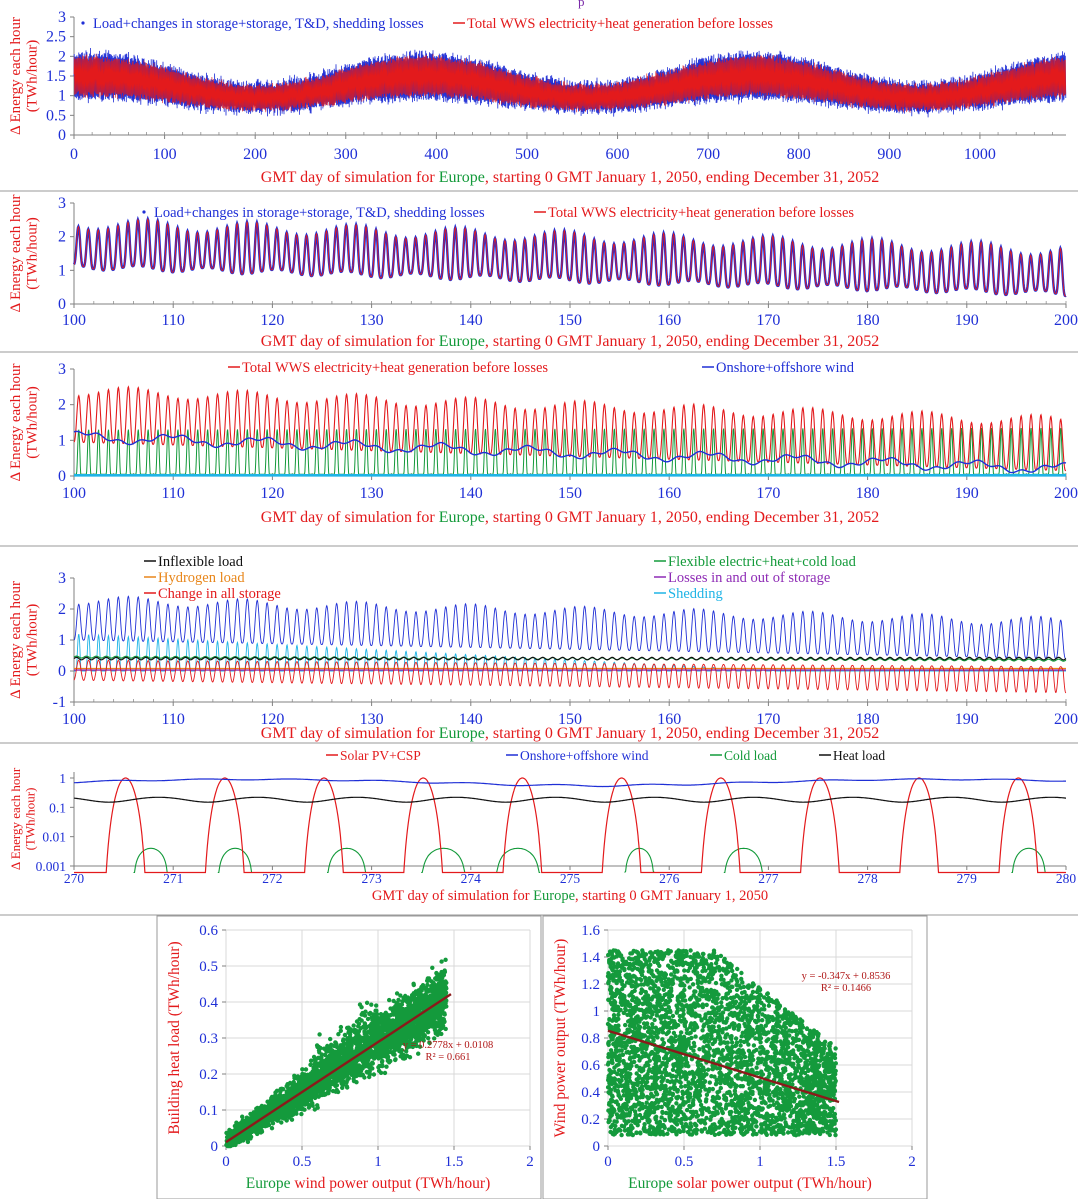 The width and height of the screenshot is (1078, 1199). Describe the element at coordinates (671, 896) in the screenshot. I see `x-axis-label-part: , starting 0 GMT January 1, 2050` at that location.